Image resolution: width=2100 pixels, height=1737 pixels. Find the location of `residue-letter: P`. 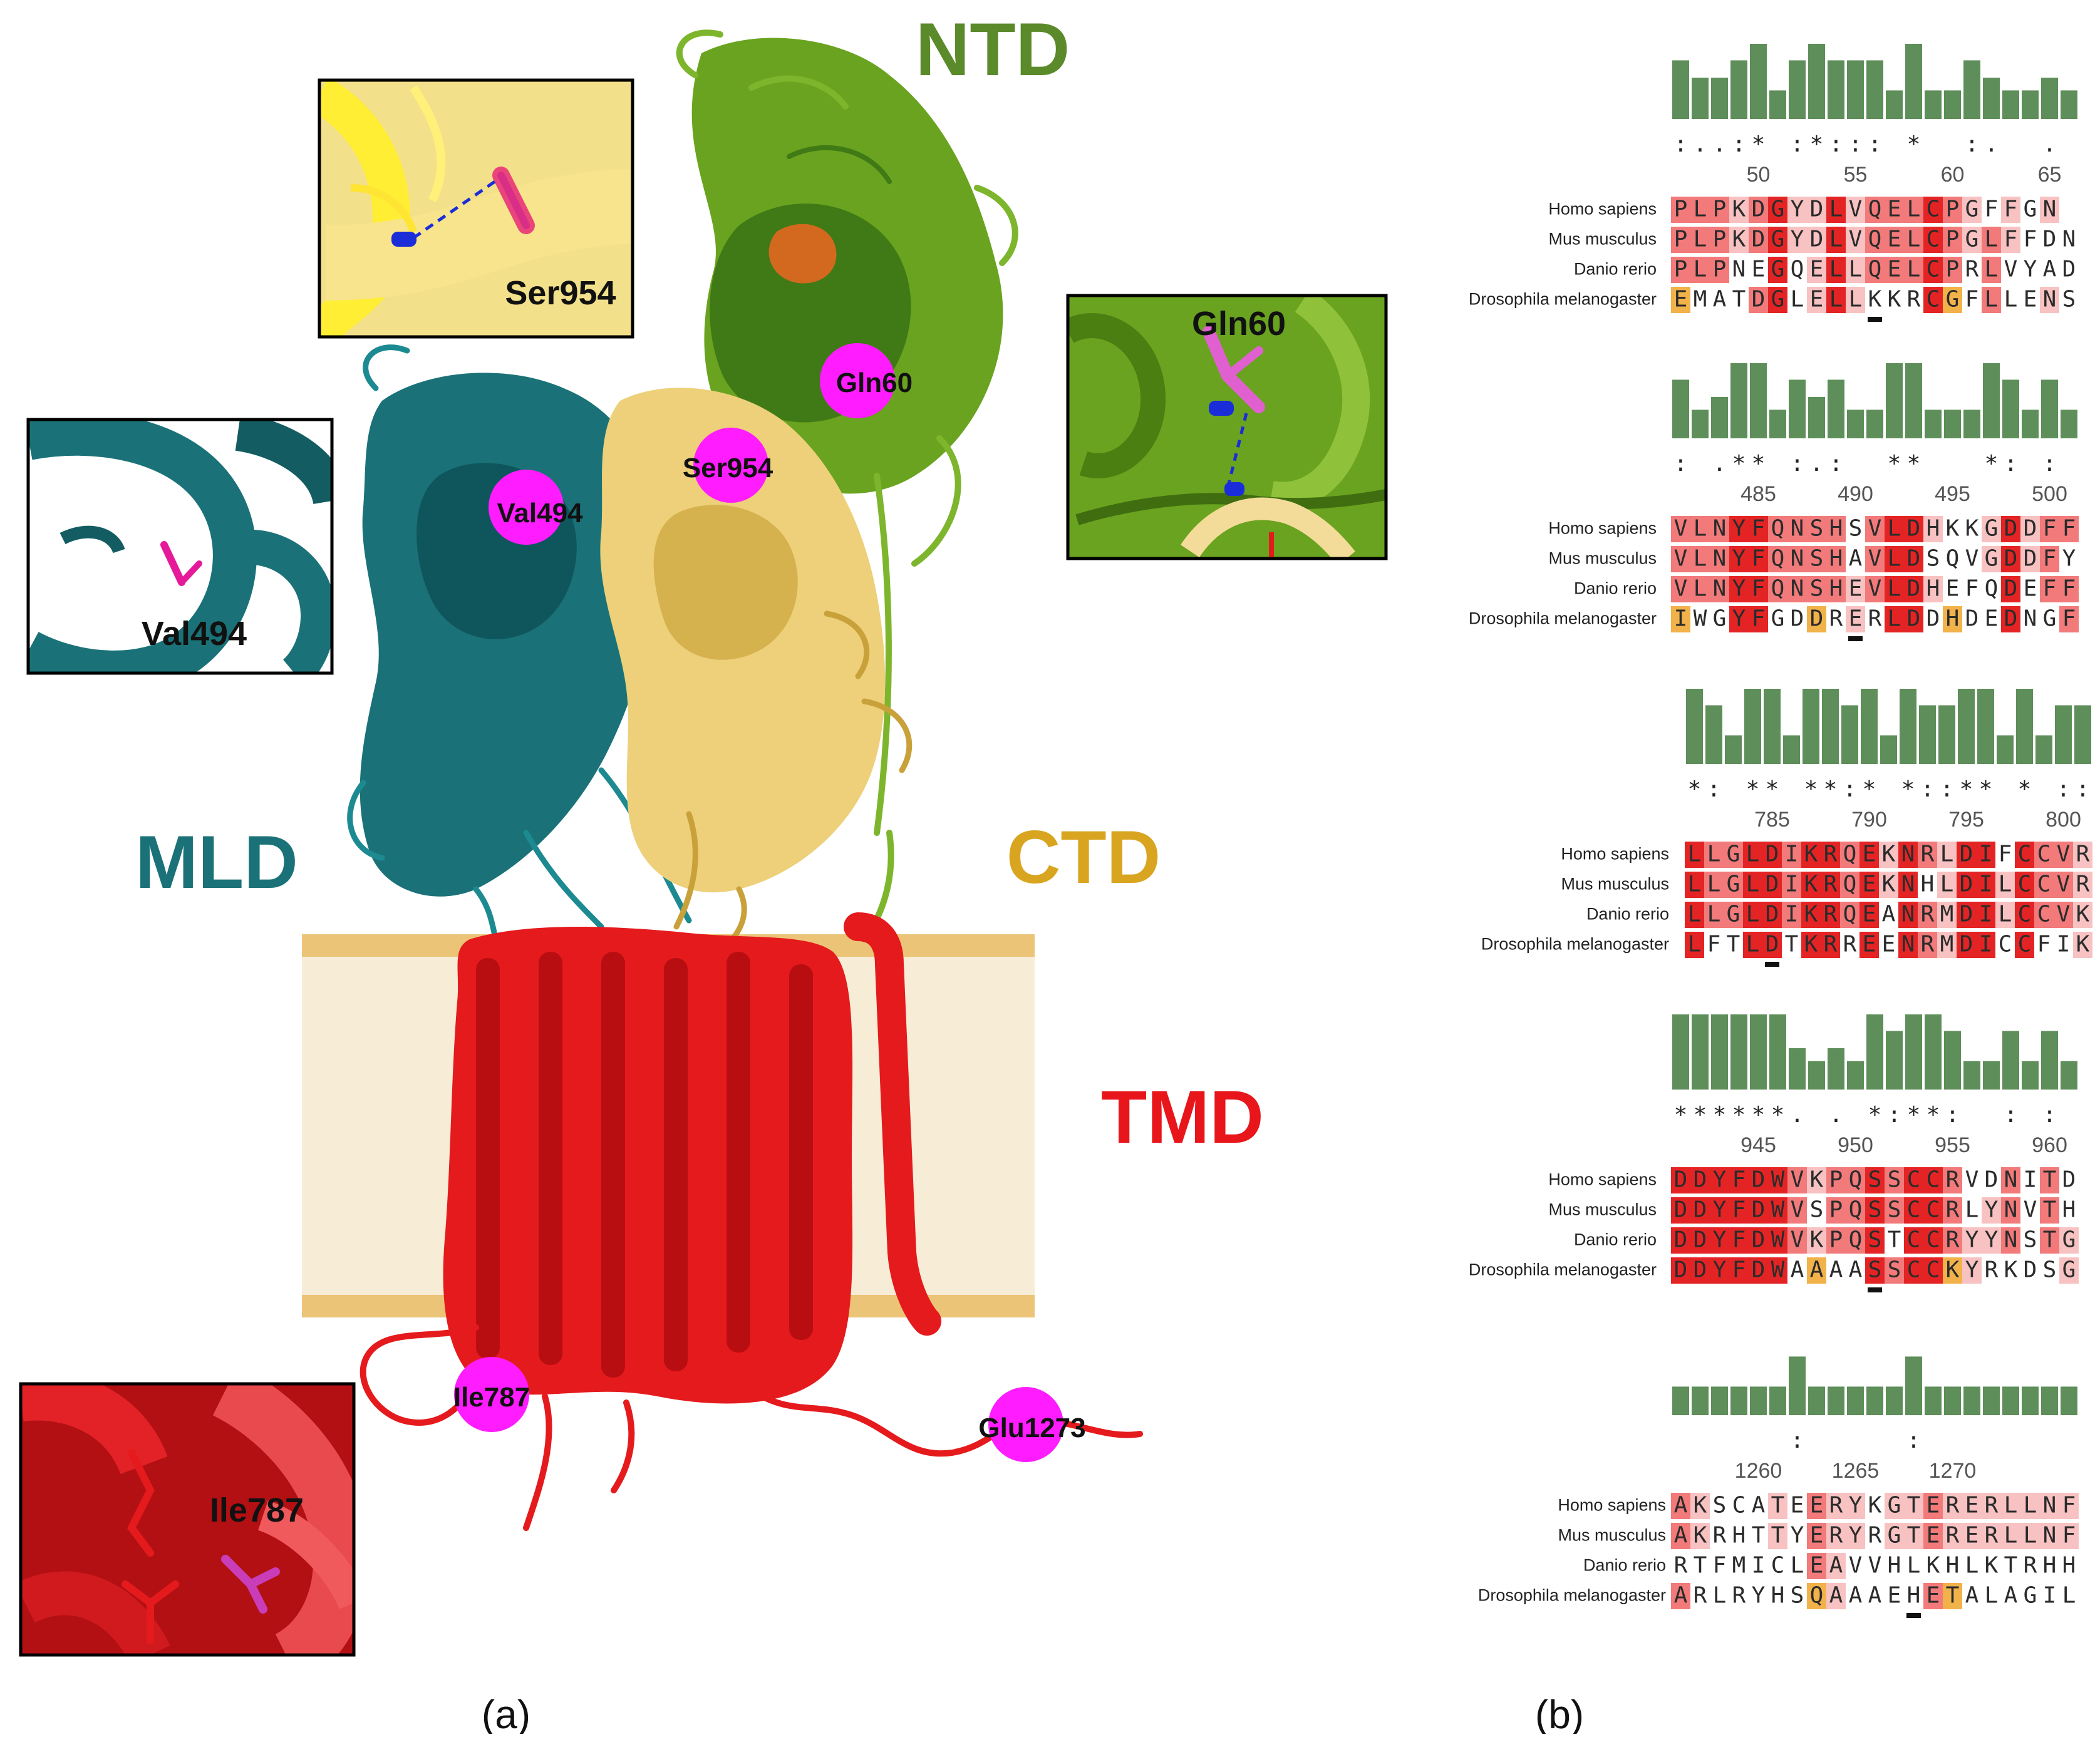

residue-letter: P is located at coordinates (1836, 1210).